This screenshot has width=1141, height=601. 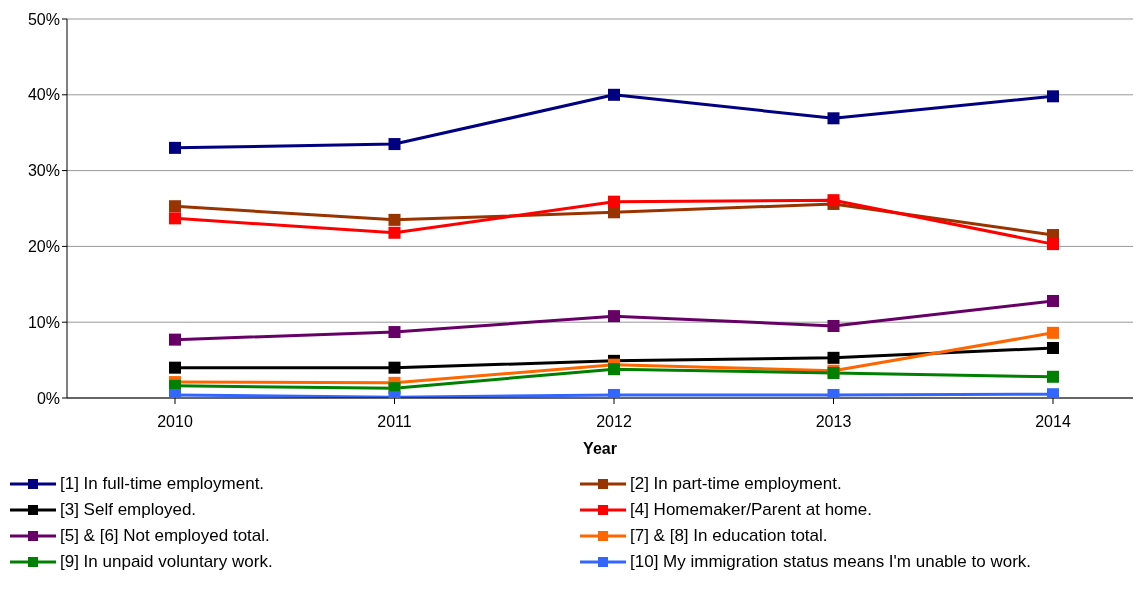 What do you see at coordinates (600, 448) in the screenshot?
I see `x-axis-title: Year` at bounding box center [600, 448].